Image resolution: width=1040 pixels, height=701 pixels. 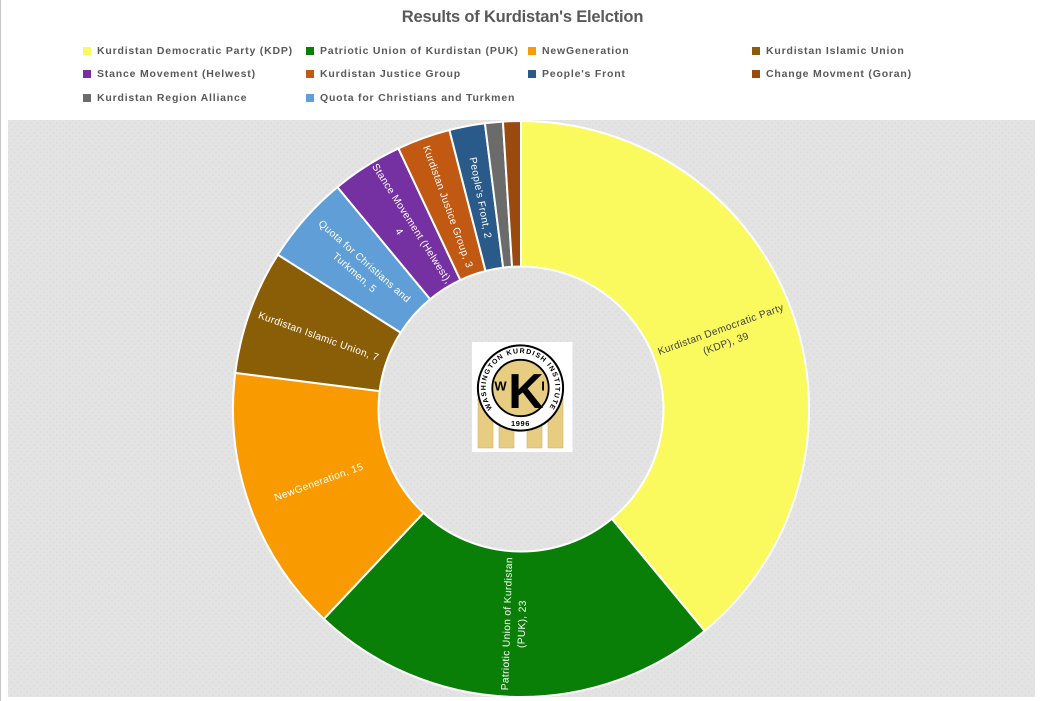 What do you see at coordinates (525, 392) in the screenshot?
I see `svg-text: K` at bounding box center [525, 392].